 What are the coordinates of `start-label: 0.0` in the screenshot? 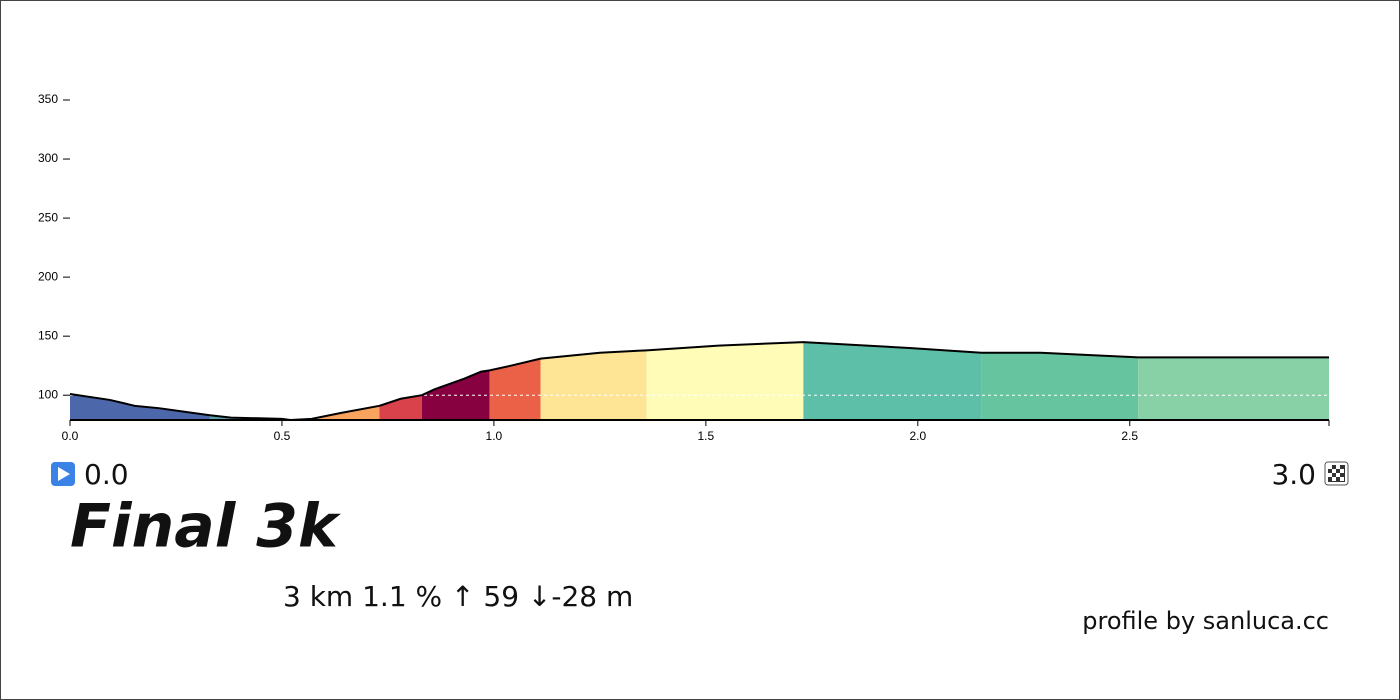 It's located at (106, 474).